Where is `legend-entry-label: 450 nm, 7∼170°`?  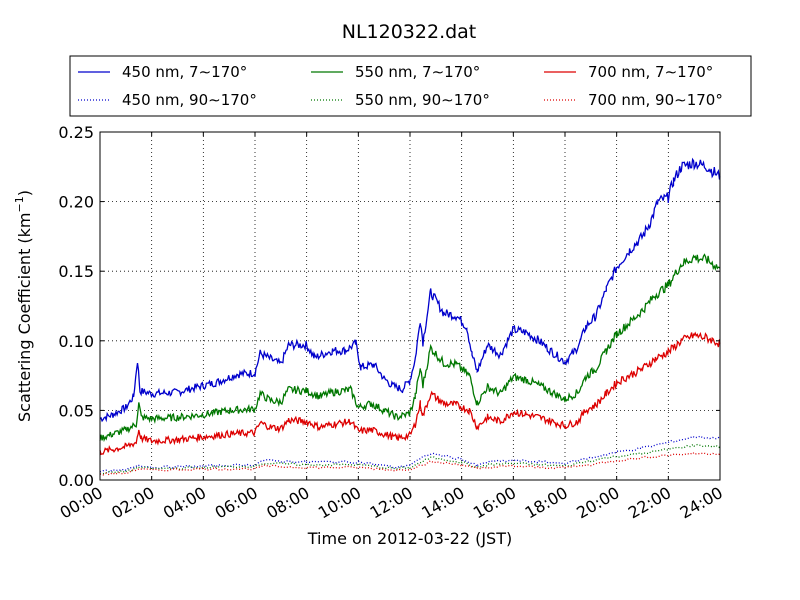 legend-entry-label: 450 nm, 7∼170° is located at coordinates (184, 72).